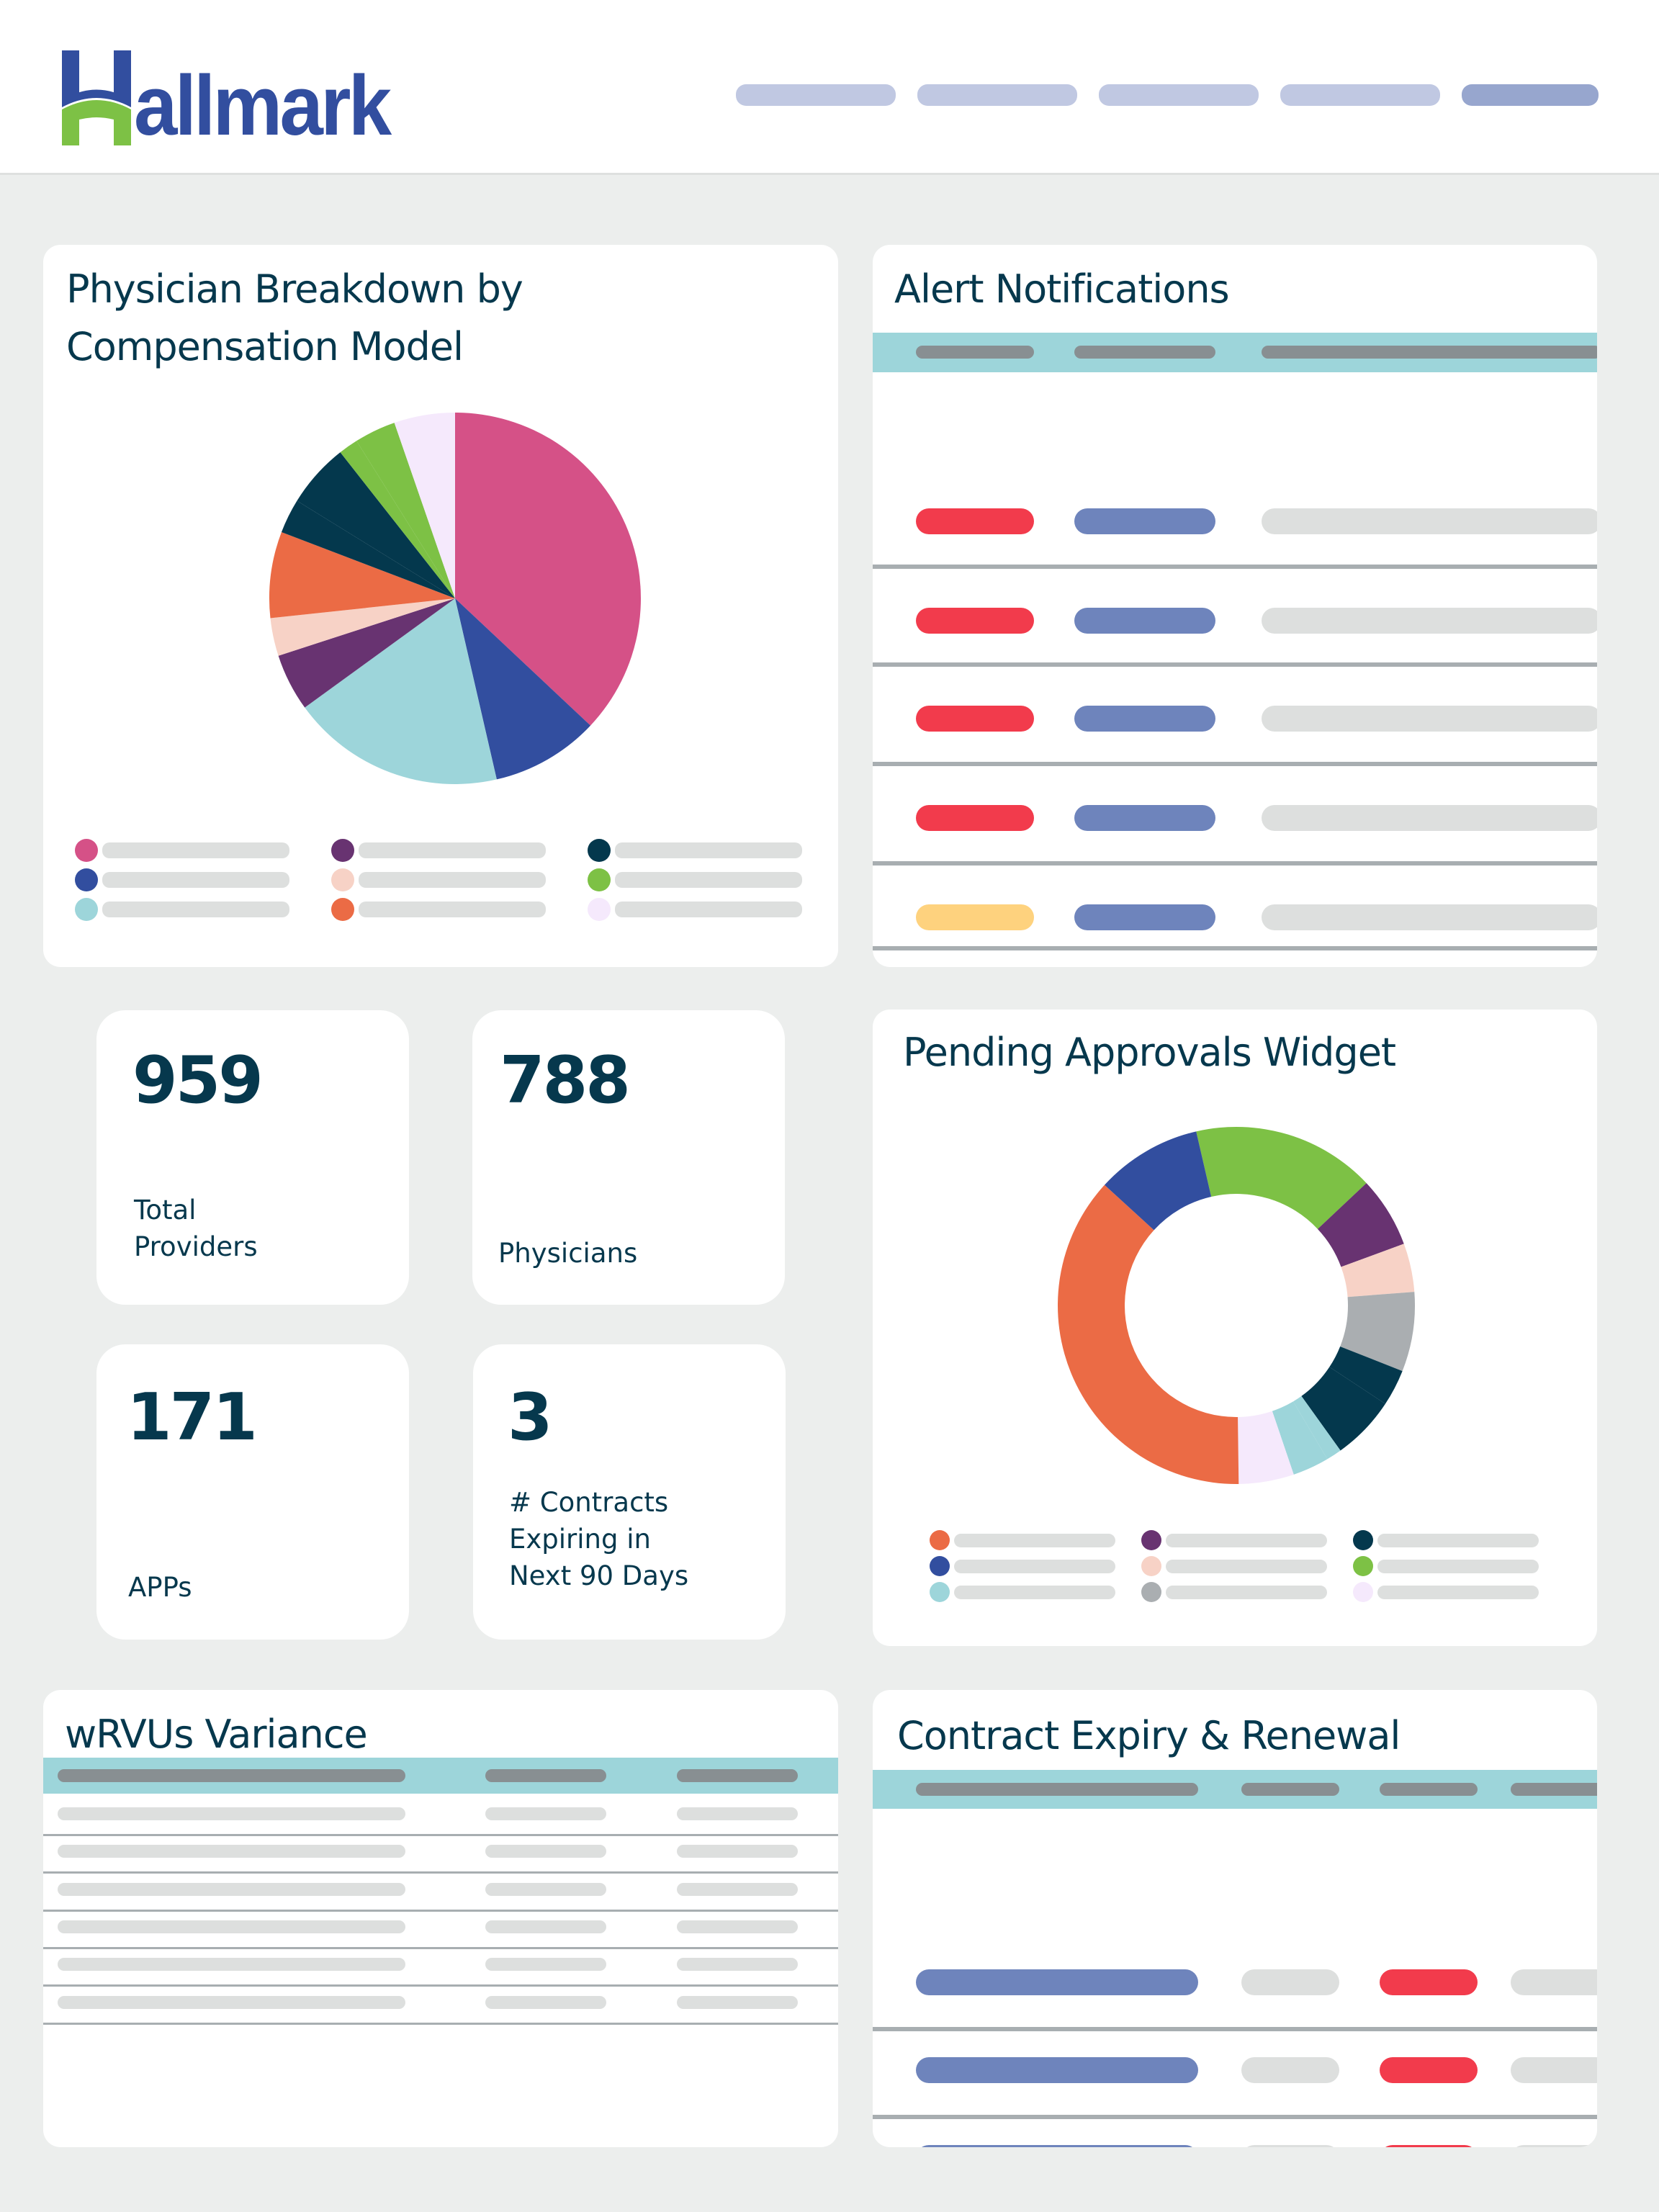  I want to click on pending-approvals-card: Pending Approvals Widget, so click(1235, 1328).